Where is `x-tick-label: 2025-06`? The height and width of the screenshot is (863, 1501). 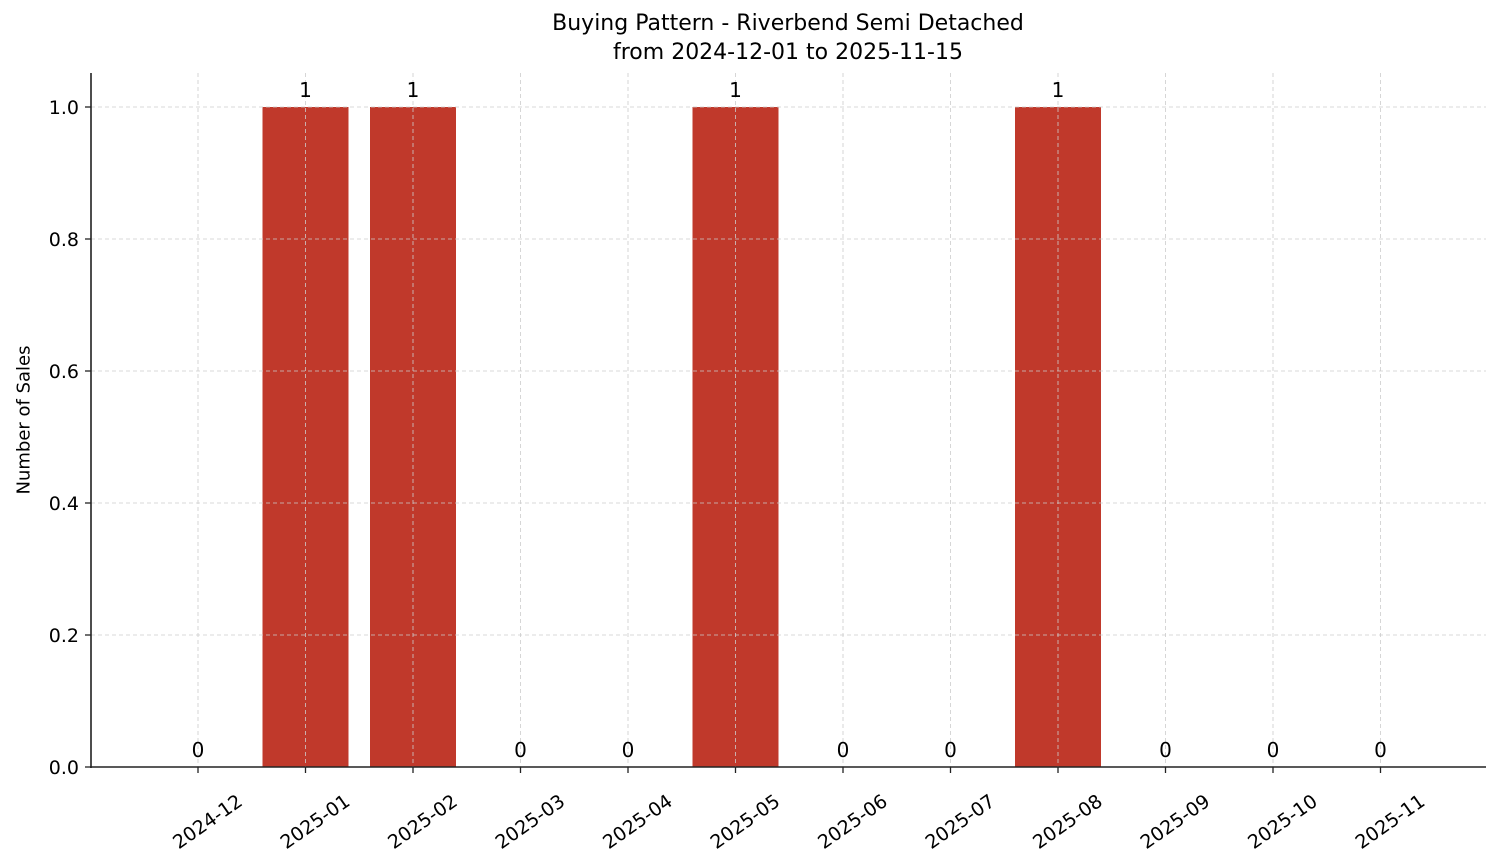
x-tick-label: 2025-06 is located at coordinates (853, 822).